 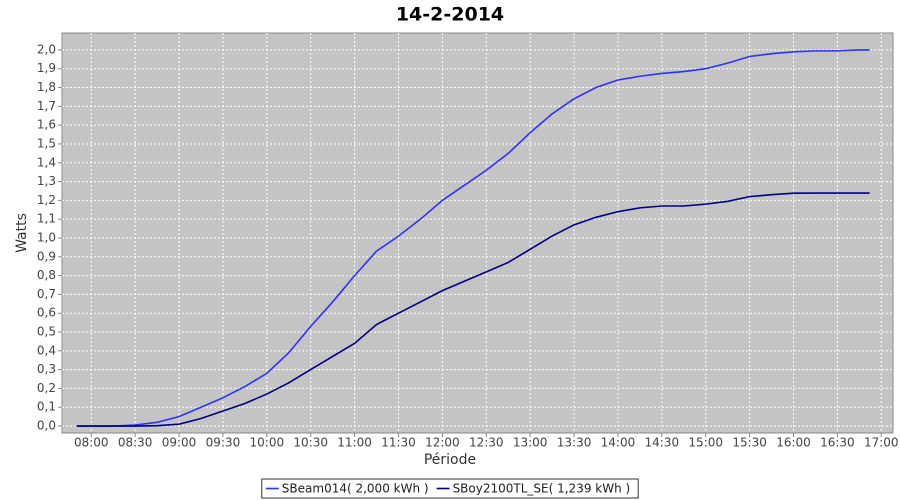 I want to click on y-tick-label: 1,9, so click(x=46, y=68).